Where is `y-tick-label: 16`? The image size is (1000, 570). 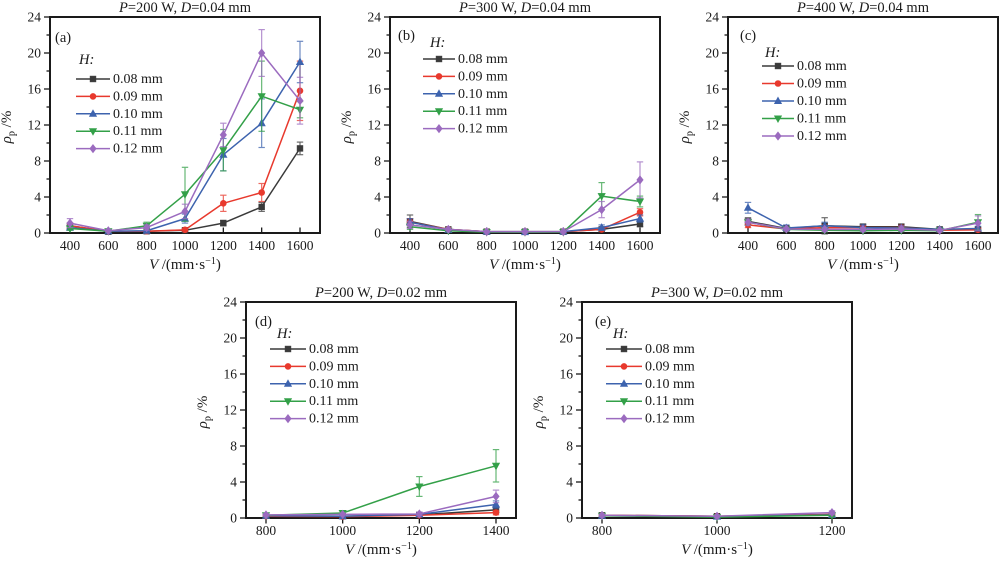 y-tick-label: 16 is located at coordinates (35, 89).